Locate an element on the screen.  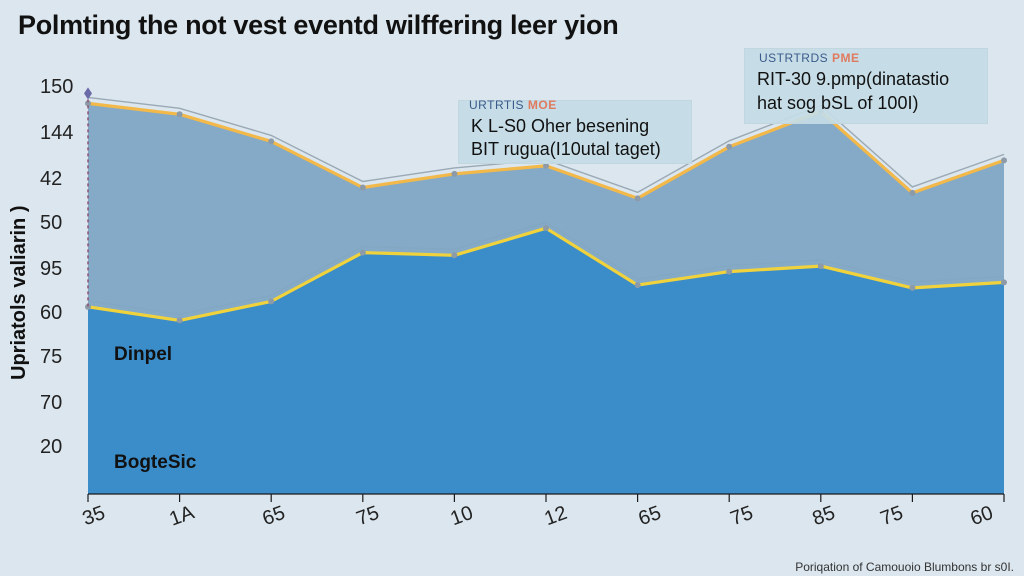
annotation-line: BIT rugua(I10utal taget) is located at coordinates (566, 149).